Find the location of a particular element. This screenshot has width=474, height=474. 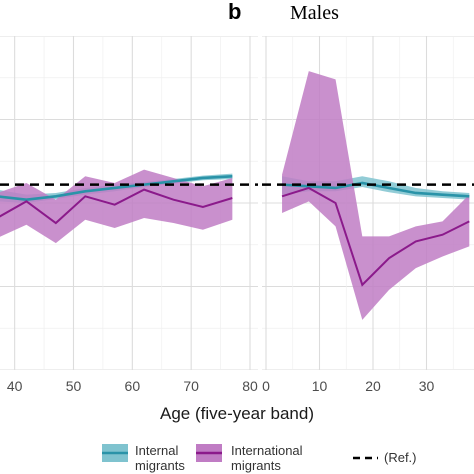

legend-international: International migrants is located at coordinates (249, 458).